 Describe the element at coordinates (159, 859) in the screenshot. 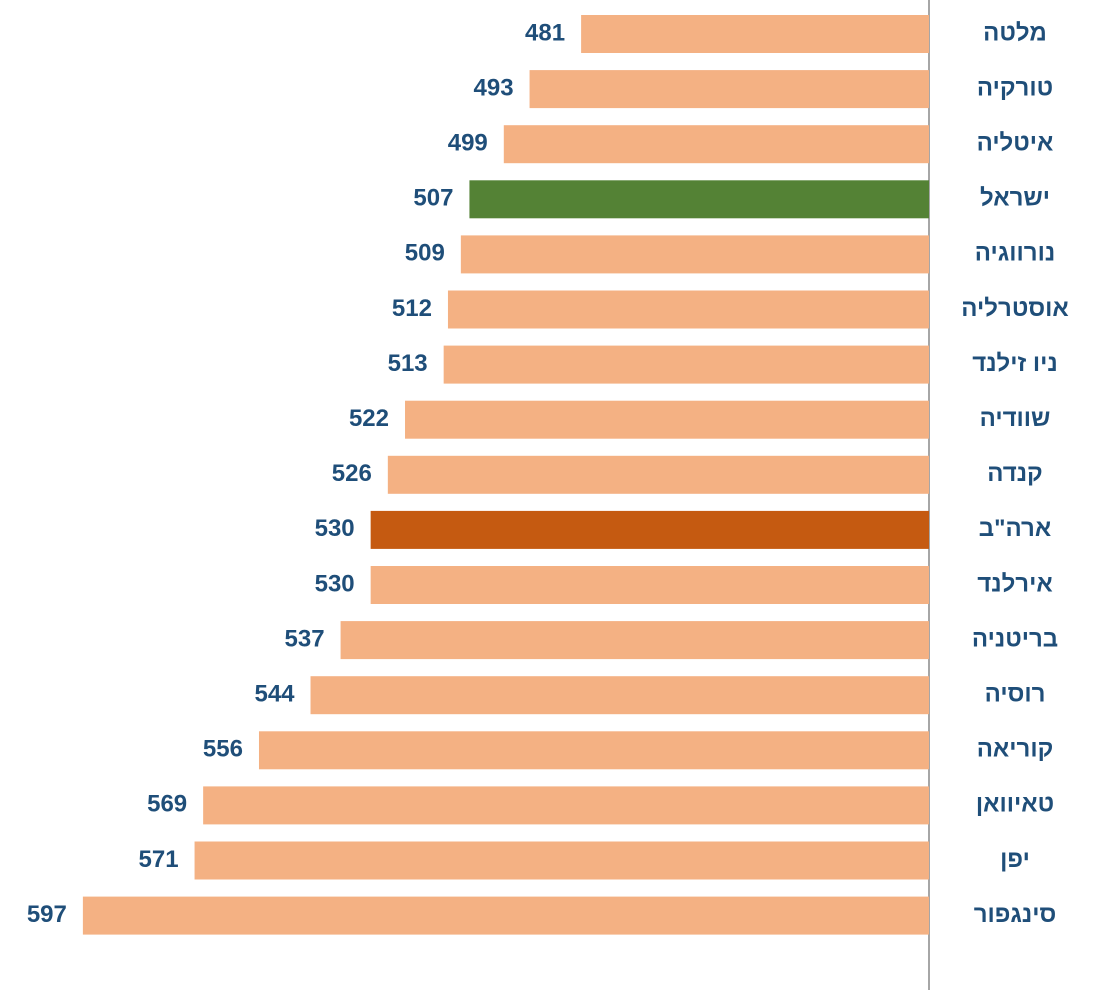

I see `value-label: 571` at that location.